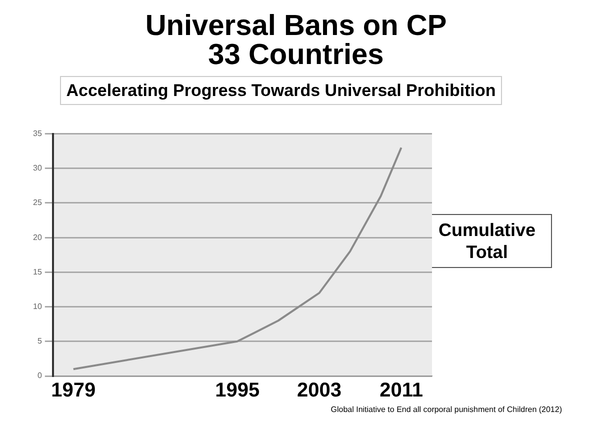 This screenshot has width=592, height=445. I want to click on y-tick-label: 10, so click(37, 307).